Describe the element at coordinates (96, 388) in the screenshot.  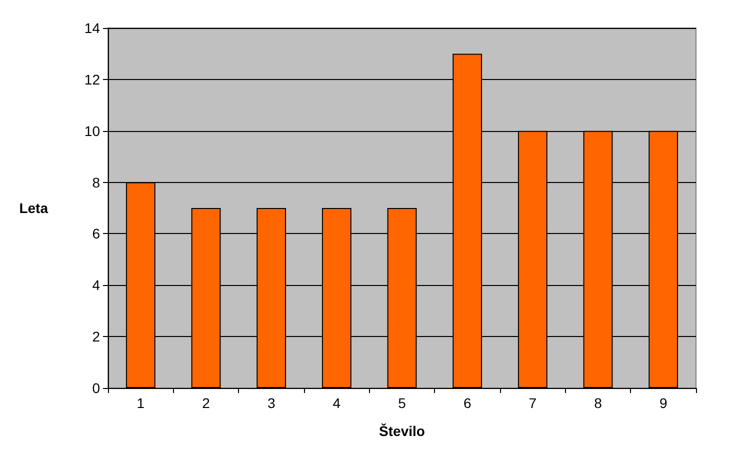
I see `y-tick-label: 0` at that location.